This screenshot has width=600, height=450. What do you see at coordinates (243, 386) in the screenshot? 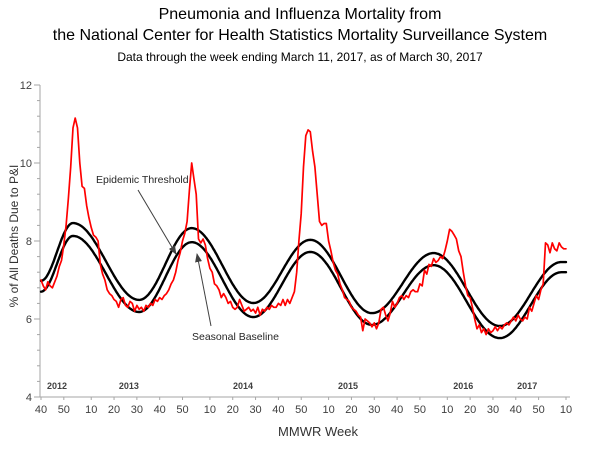
I see `year-label: 2014` at bounding box center [243, 386].